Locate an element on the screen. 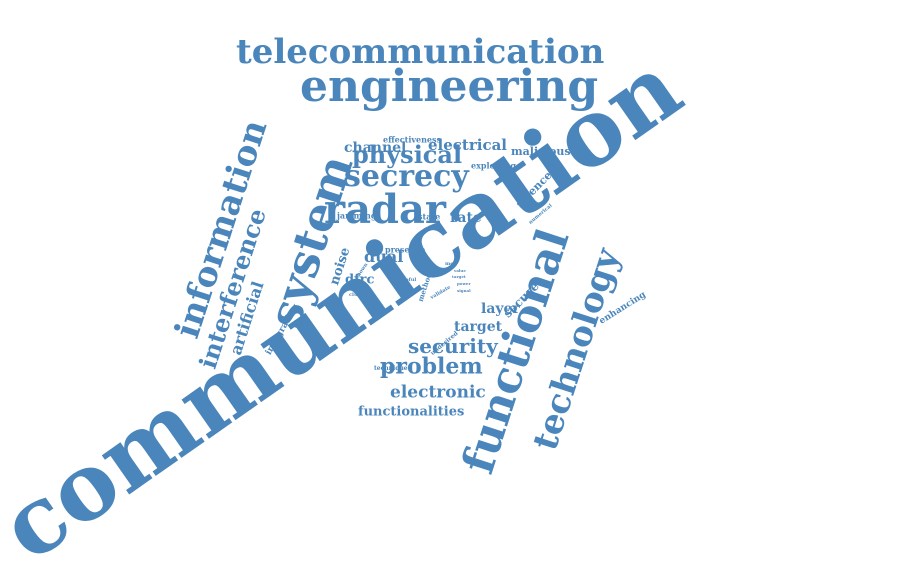 The width and height of the screenshot is (900, 582). word-effectiveness: effectiveness is located at coordinates (412, 139).